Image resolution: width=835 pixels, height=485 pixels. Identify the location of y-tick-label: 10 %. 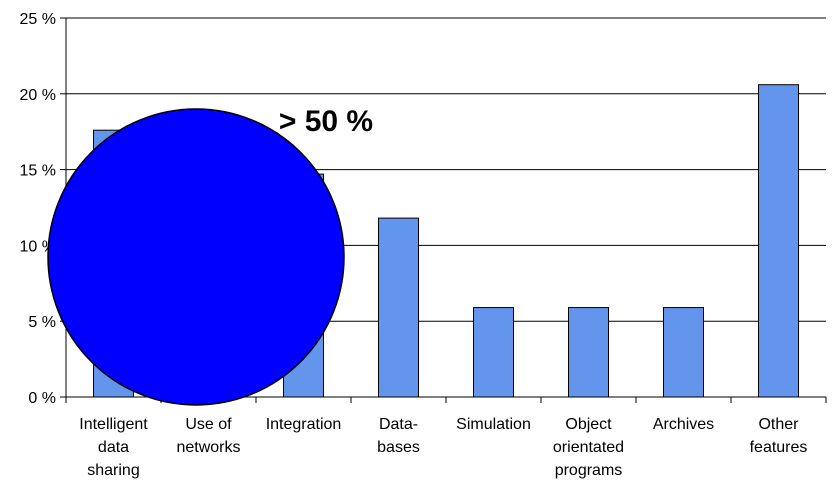
(38, 246).